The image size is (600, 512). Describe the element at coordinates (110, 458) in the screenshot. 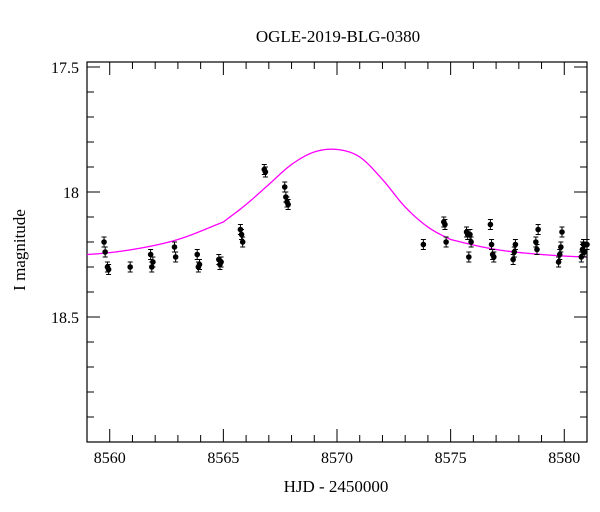

I see `x-tick-label: 8560` at that location.